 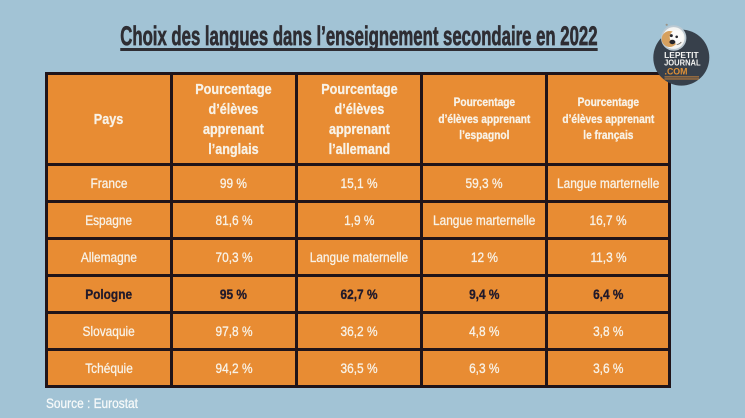 I want to click on svg-text: LEPETIT, so click(x=681, y=55).